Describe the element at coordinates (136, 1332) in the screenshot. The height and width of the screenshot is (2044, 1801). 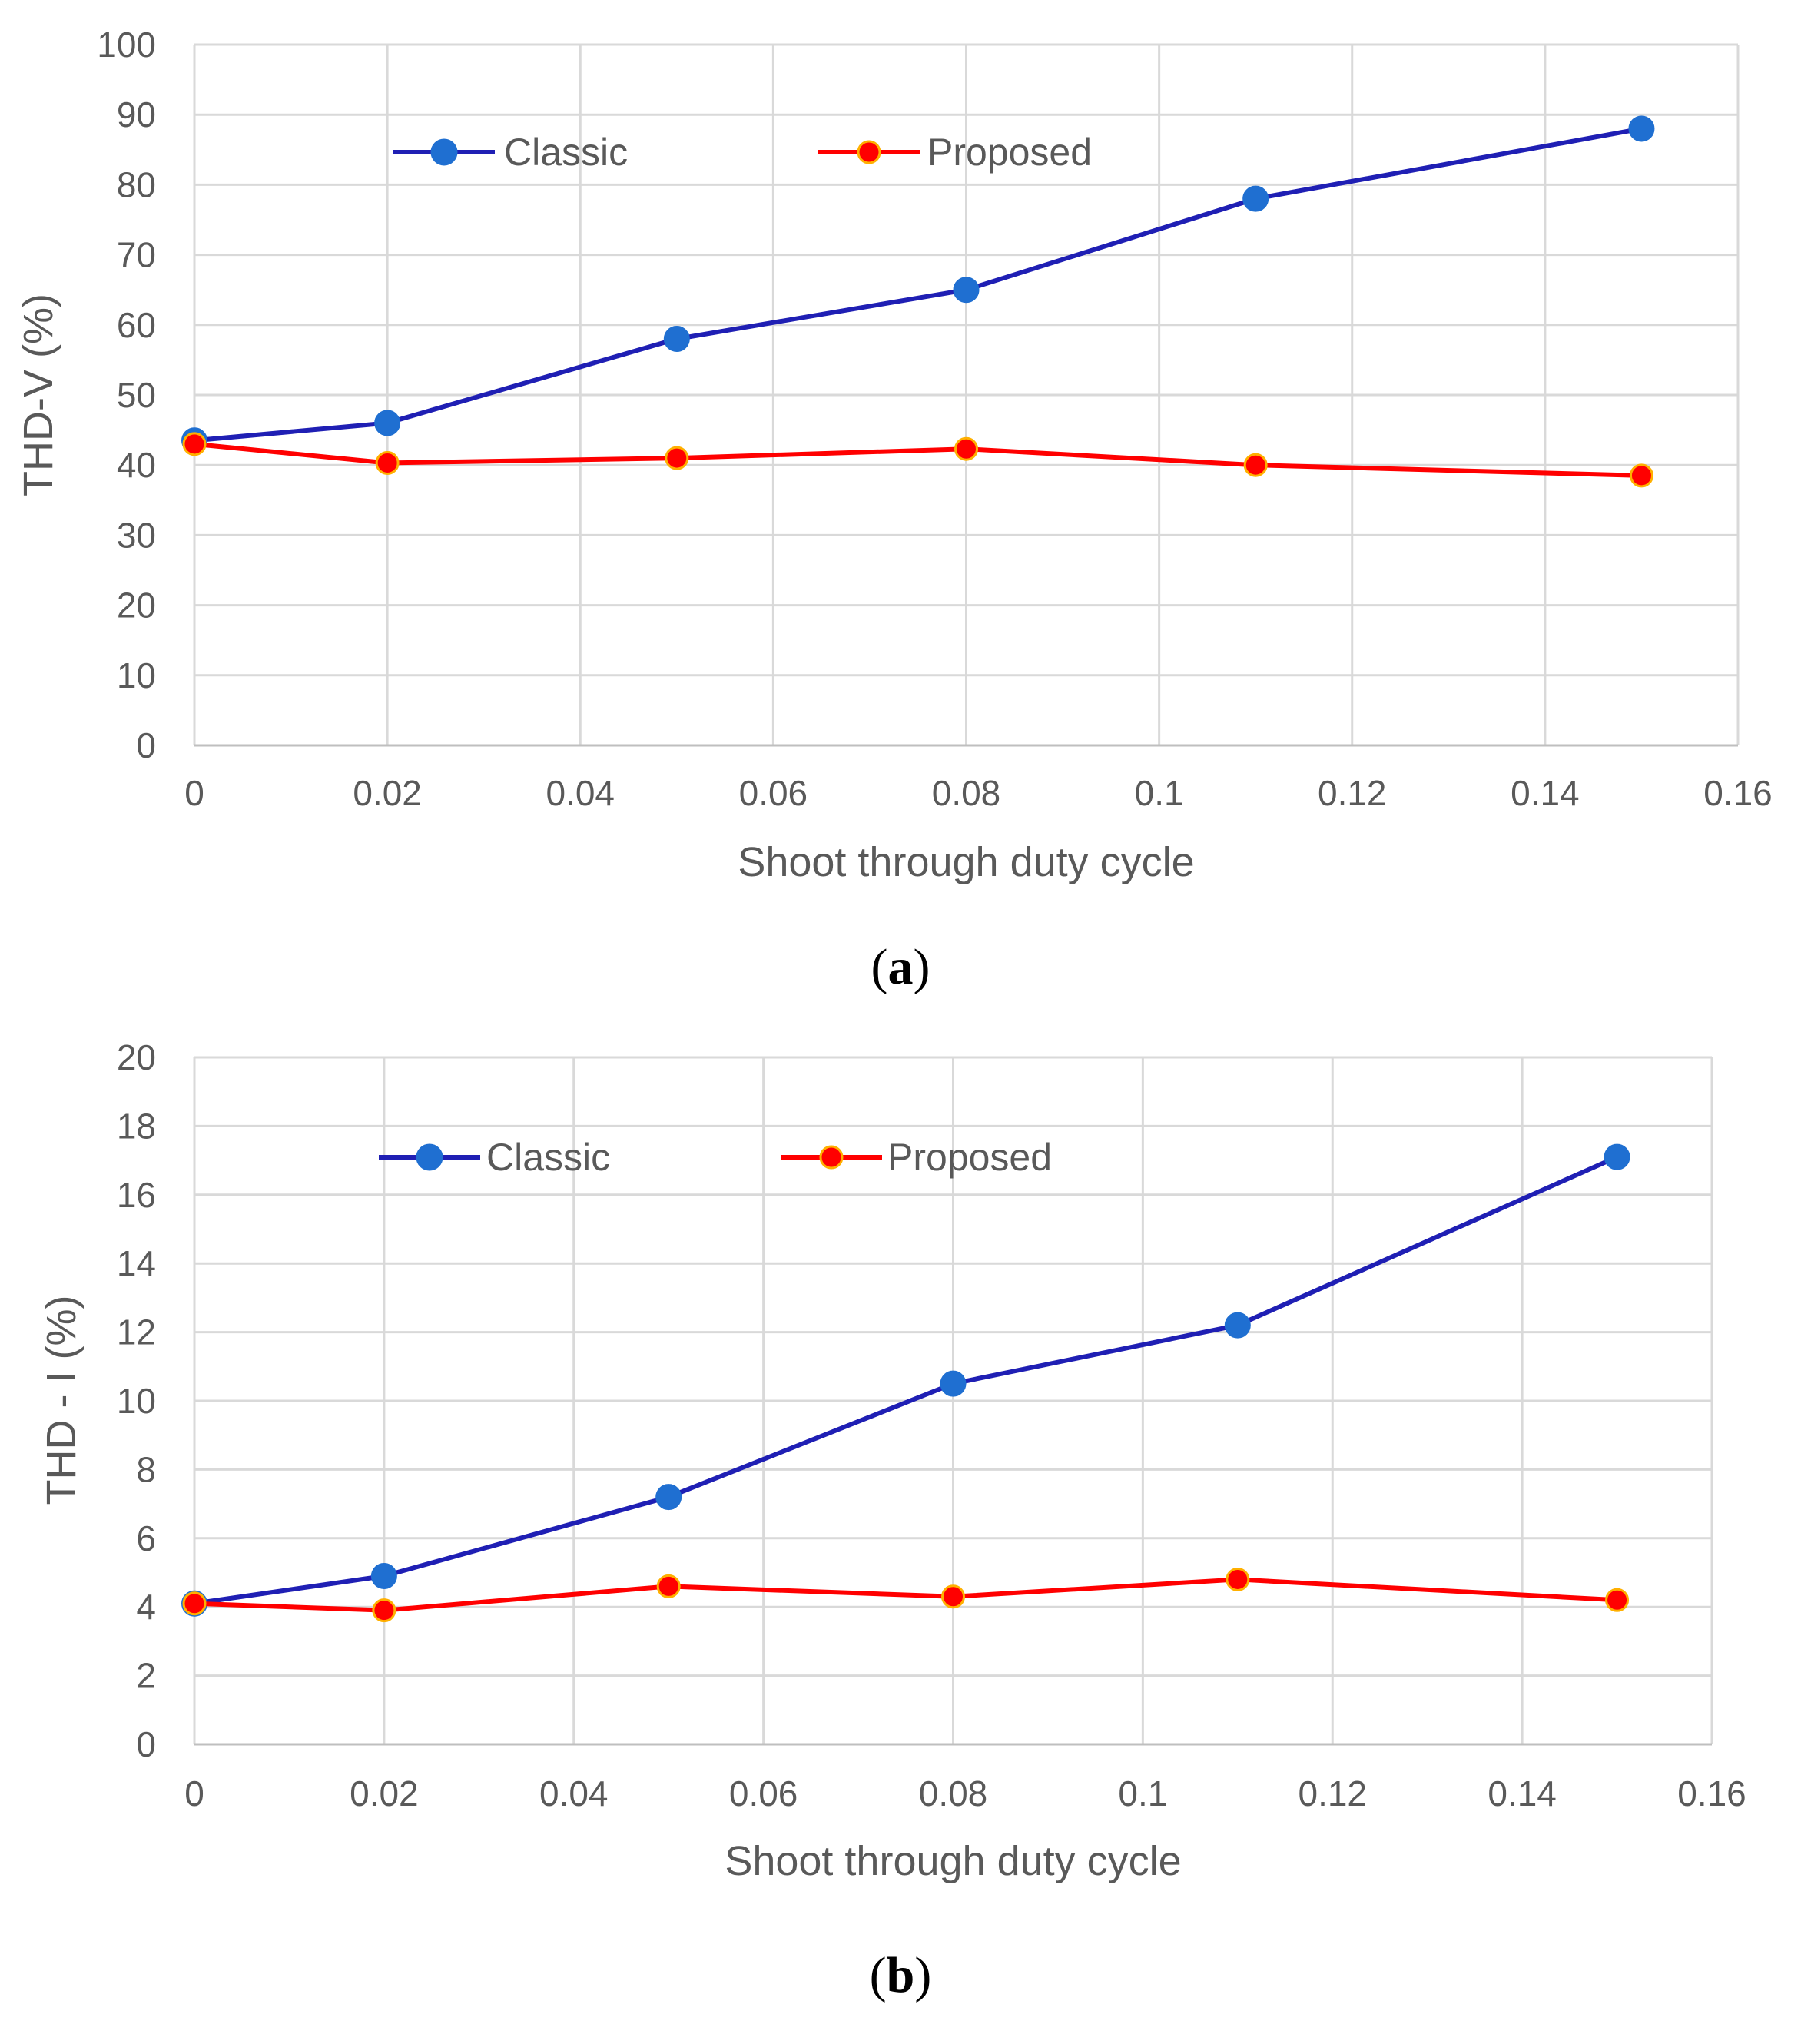
I see `y-tick-label: 12` at that location.